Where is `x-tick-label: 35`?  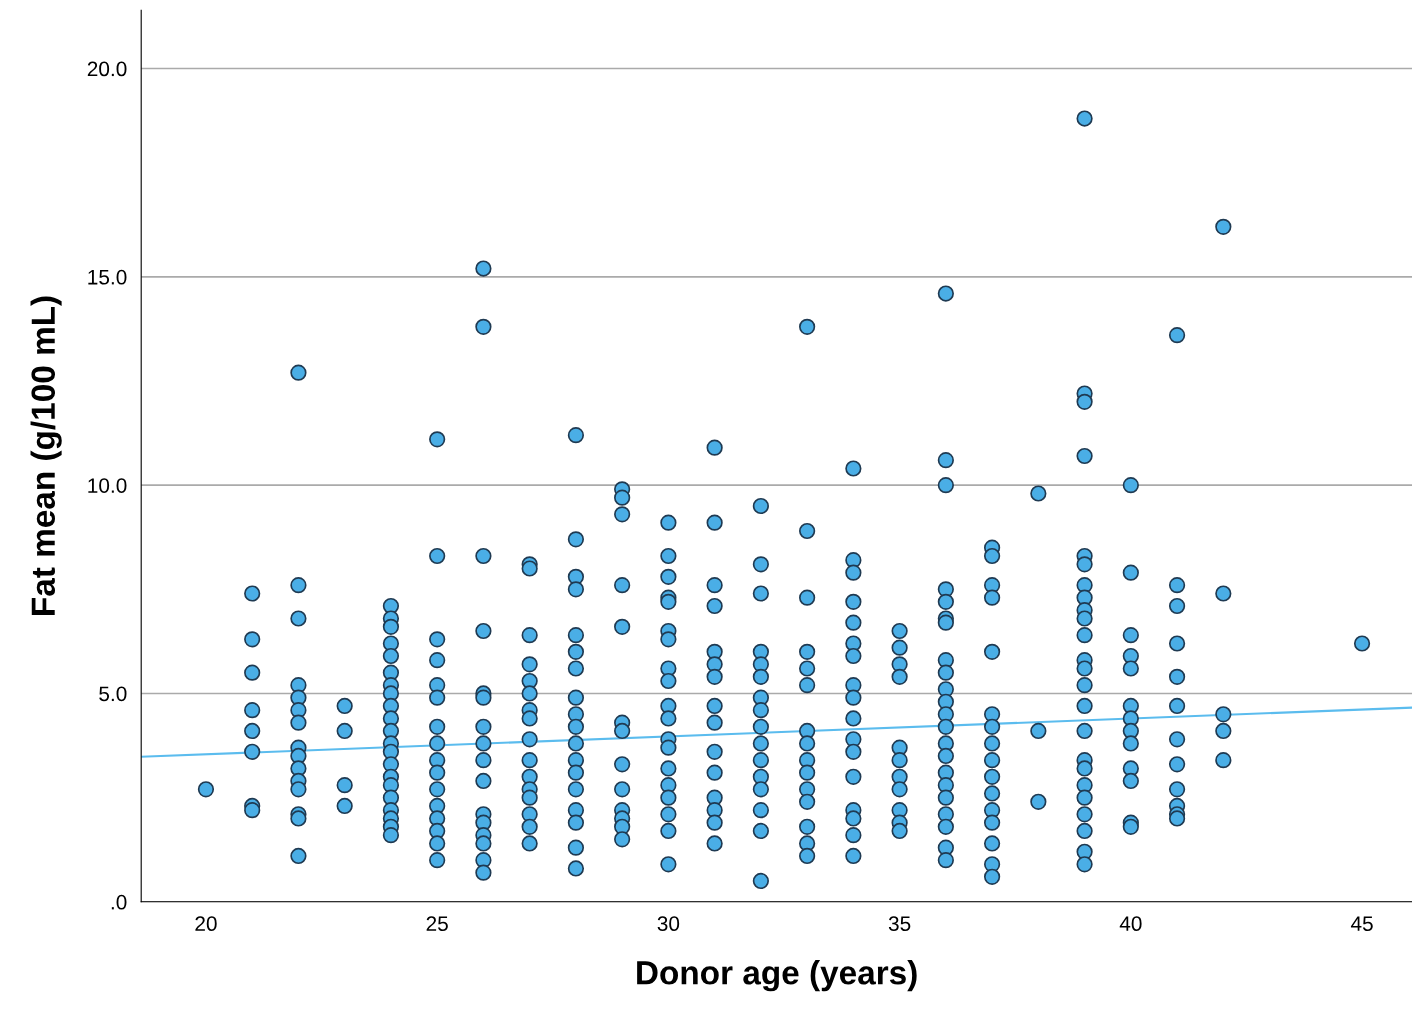
x-tick-label: 35 is located at coordinates (899, 924).